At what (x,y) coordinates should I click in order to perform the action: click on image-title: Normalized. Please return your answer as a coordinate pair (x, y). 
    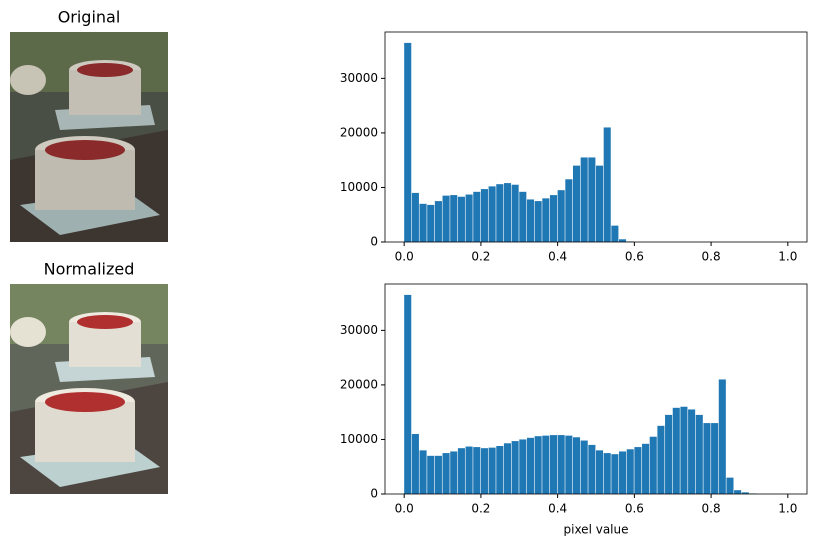
    Looking at the image, I should click on (89, 269).